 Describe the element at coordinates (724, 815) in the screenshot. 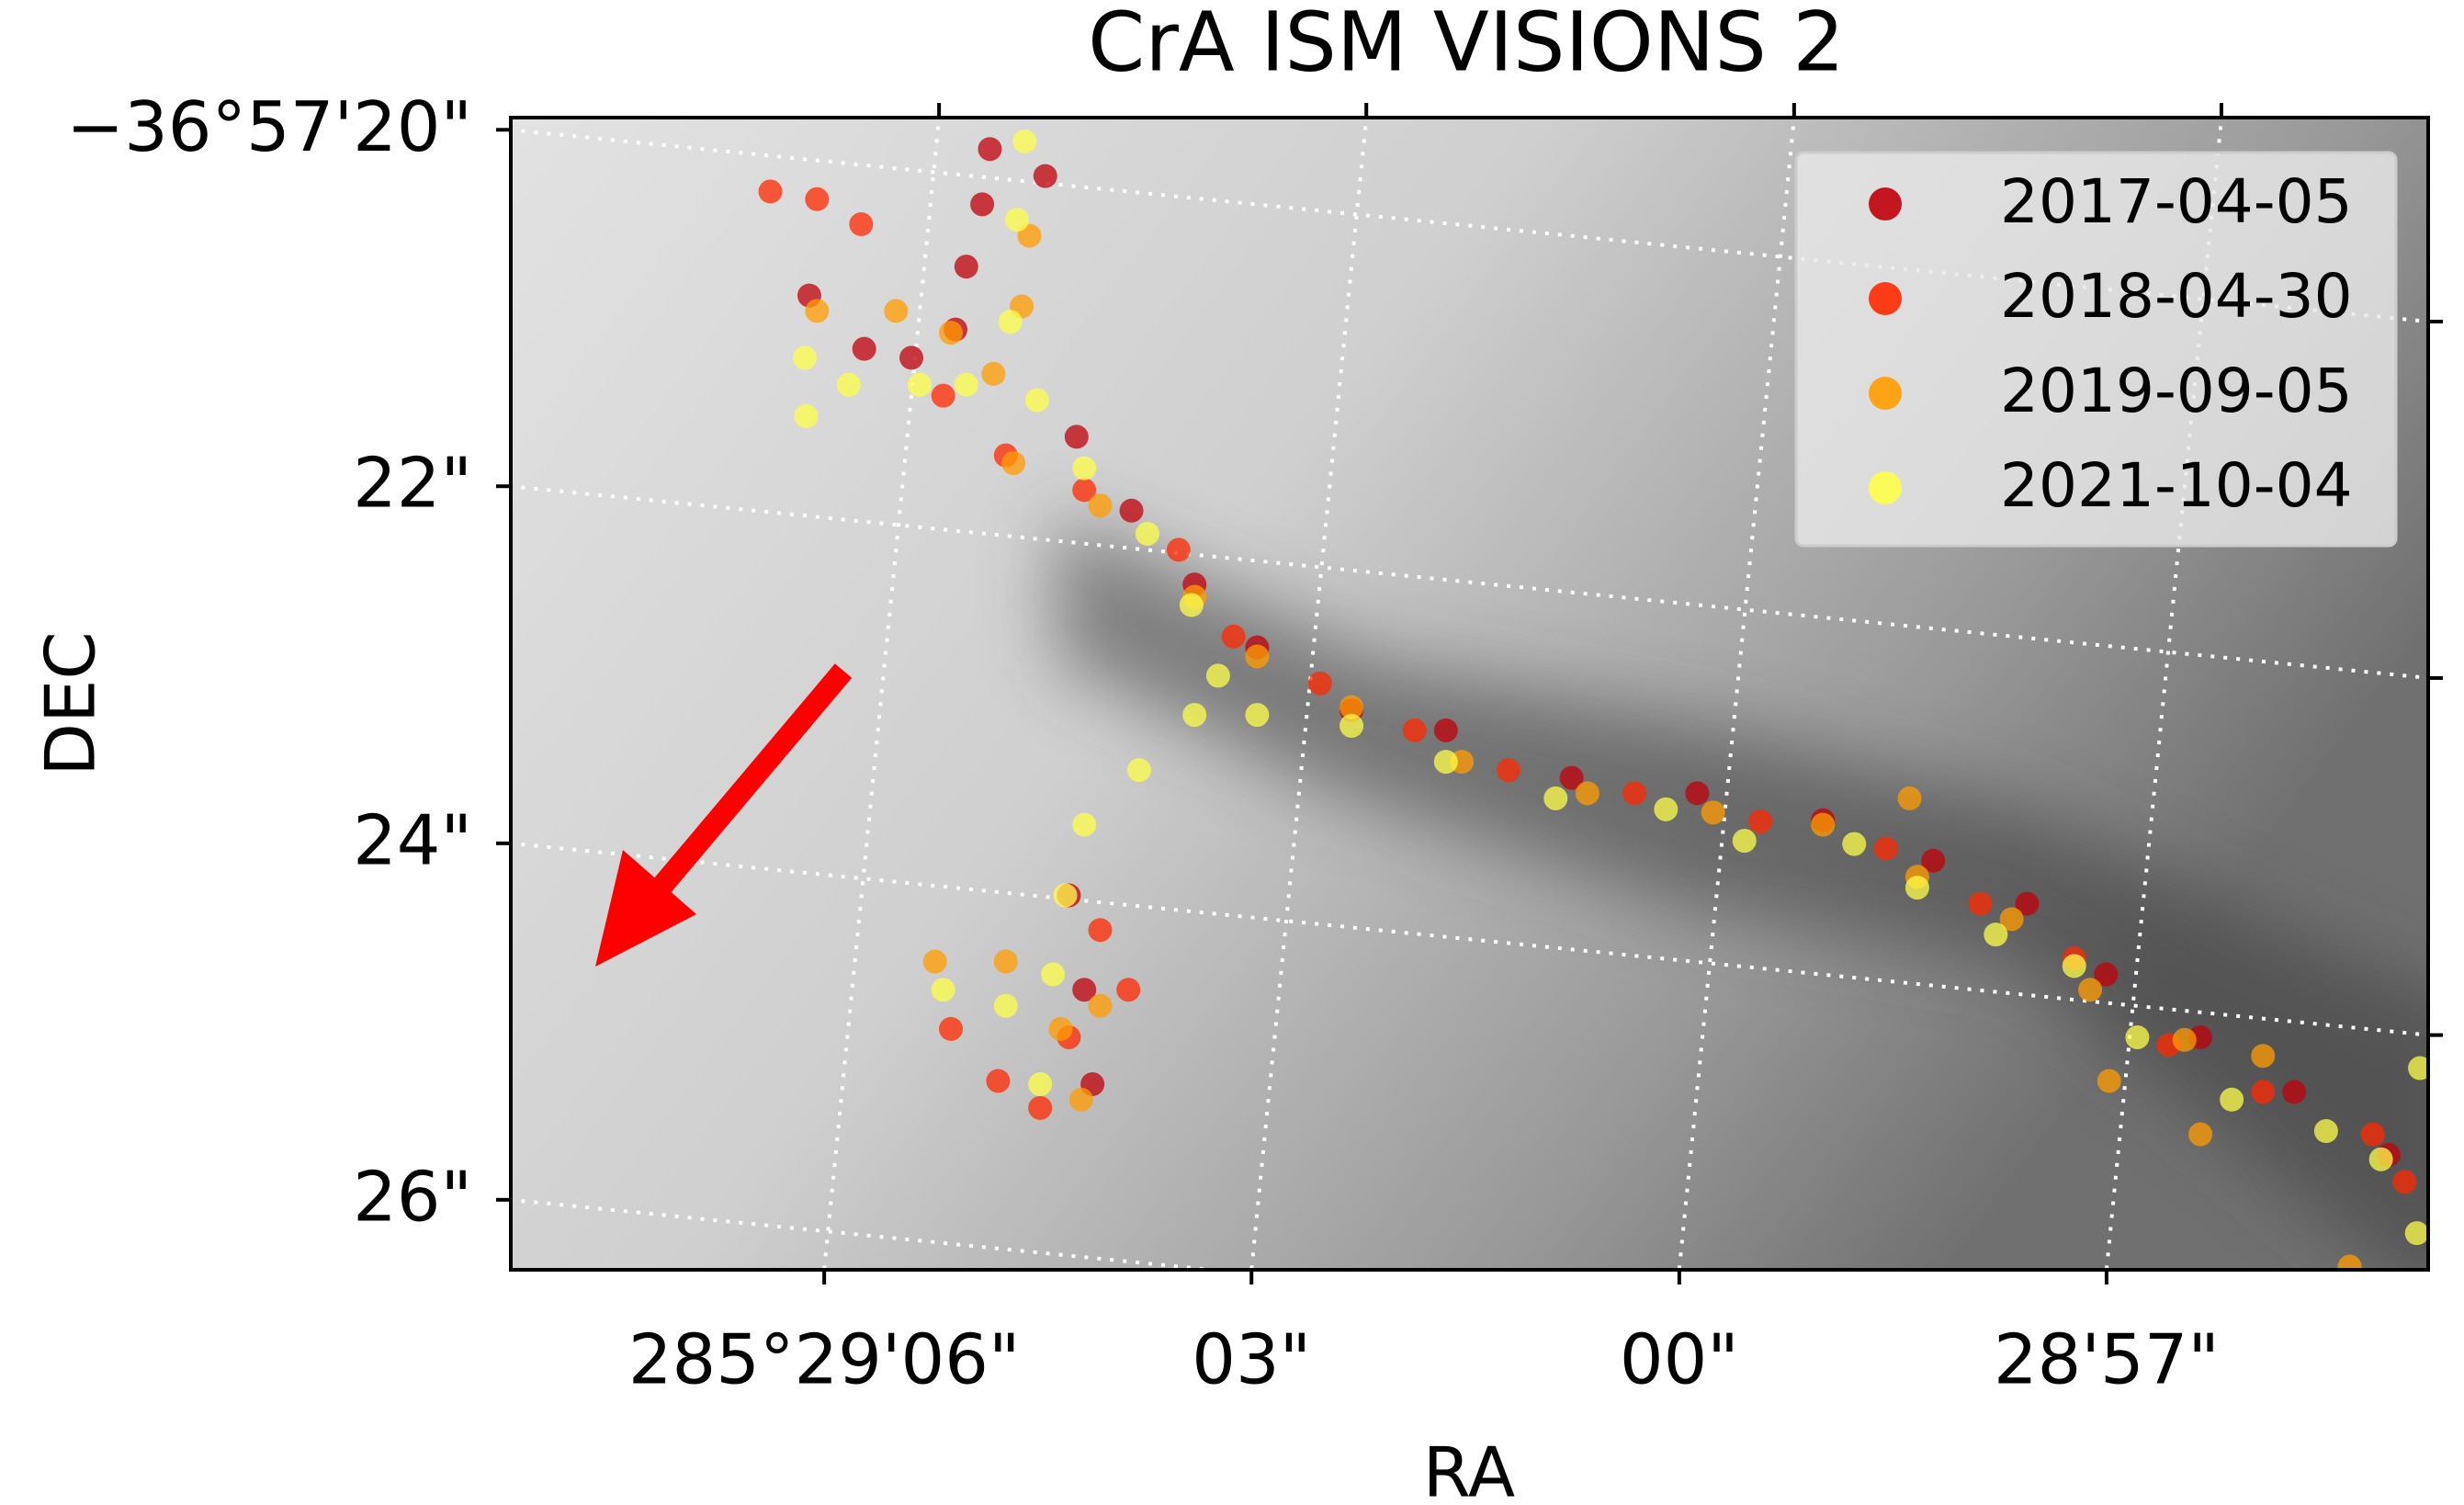

I see `direction-arrow` at that location.